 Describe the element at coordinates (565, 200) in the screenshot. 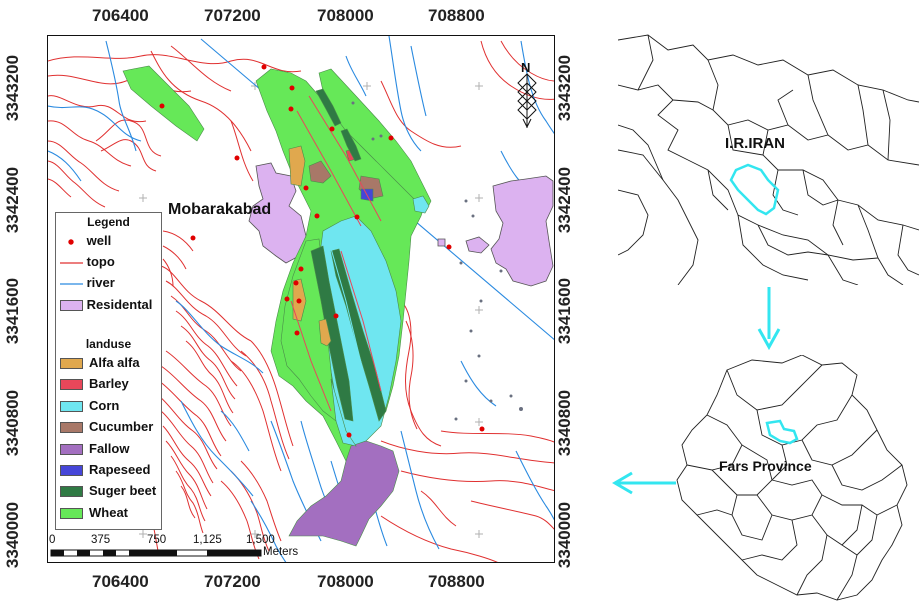

I see `y-tick-right-2: 3342400` at that location.